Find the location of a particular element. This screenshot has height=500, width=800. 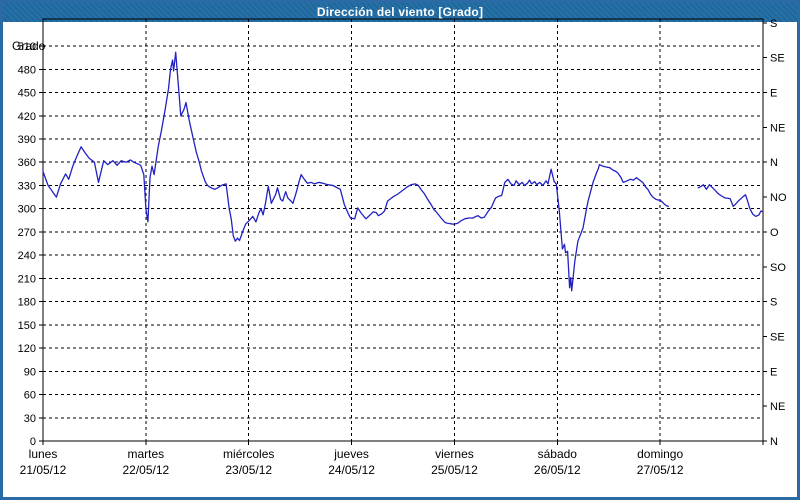

x-axis-day-label: martes is located at coordinates (146, 454).